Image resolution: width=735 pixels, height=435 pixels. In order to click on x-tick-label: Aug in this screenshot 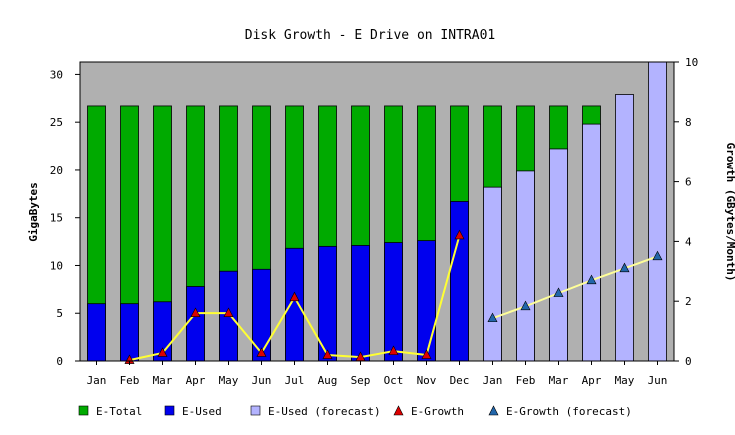, I will do `click(328, 380)`.